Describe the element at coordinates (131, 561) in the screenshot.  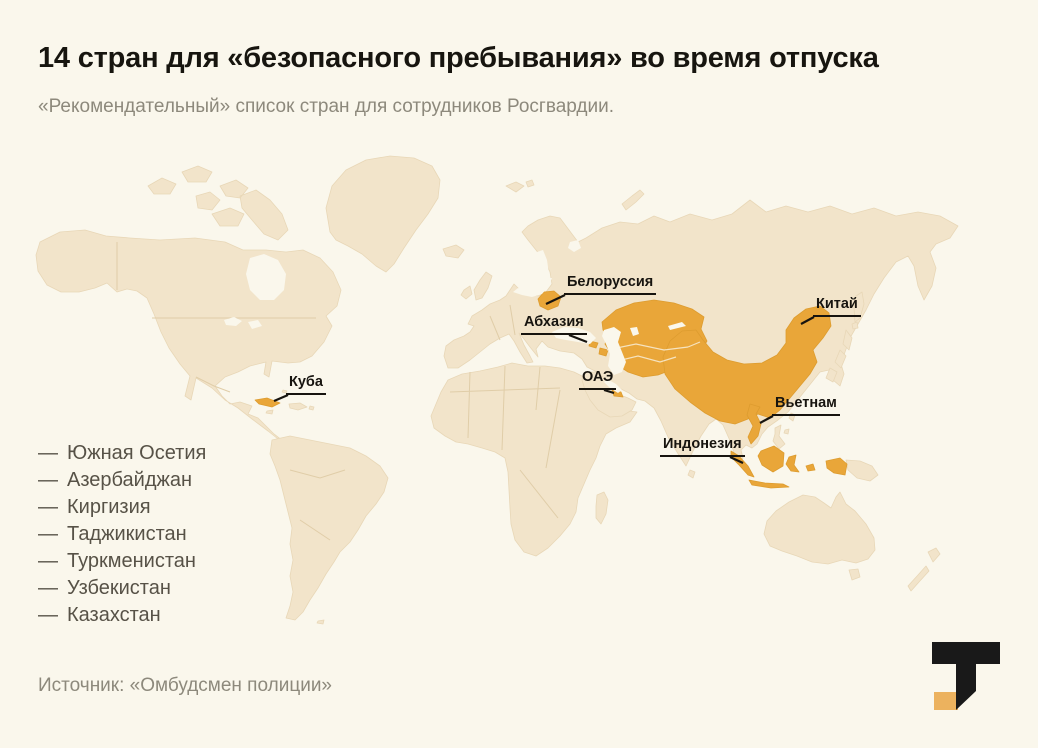
I see `list-item-text: Туркменистан` at that location.